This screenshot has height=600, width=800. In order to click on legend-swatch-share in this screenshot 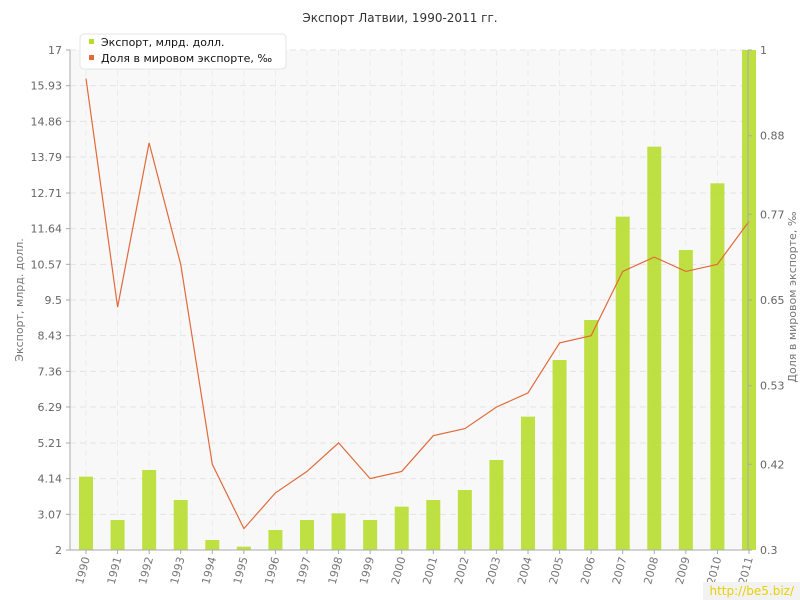, I will do `click(91, 57)`.